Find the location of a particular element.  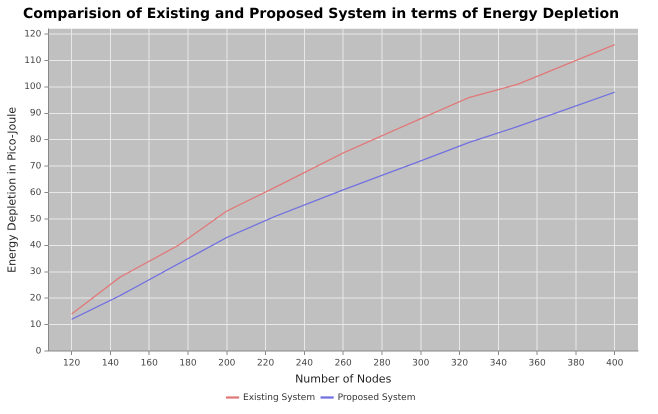

legend-label: Existing System is located at coordinates (279, 397).